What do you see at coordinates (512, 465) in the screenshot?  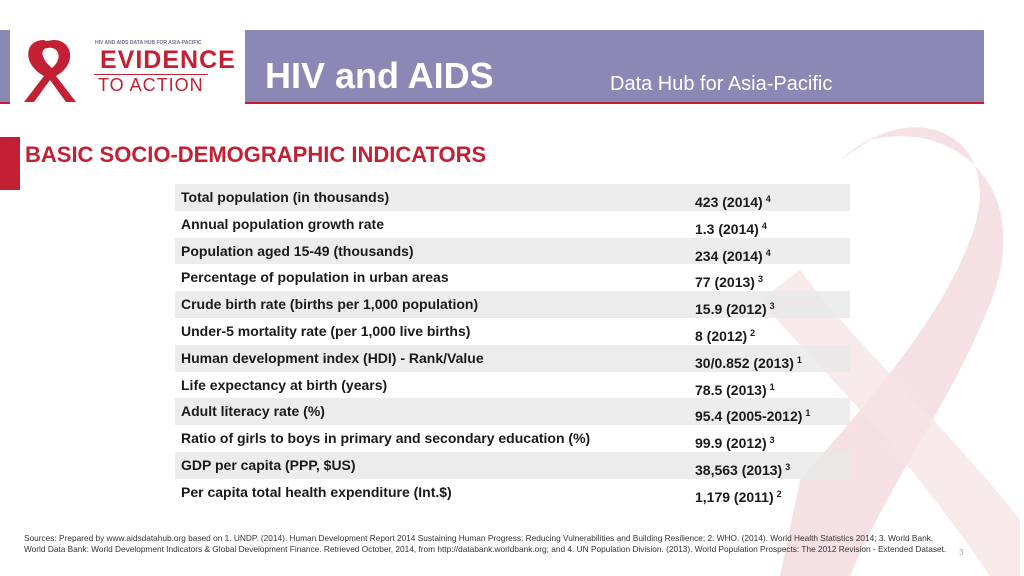 I see `table-row: GDP per capita (PPP, $US) 38,563 (2013) 3` at bounding box center [512, 465].